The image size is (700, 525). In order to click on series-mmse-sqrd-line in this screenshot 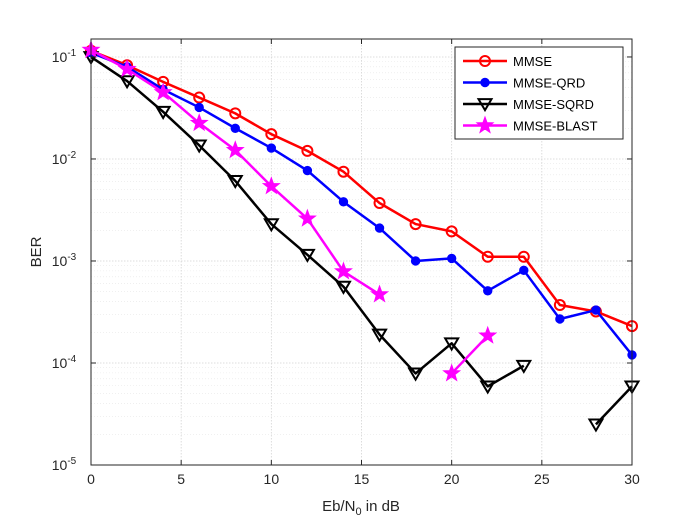, I will do `click(614, 405)`.